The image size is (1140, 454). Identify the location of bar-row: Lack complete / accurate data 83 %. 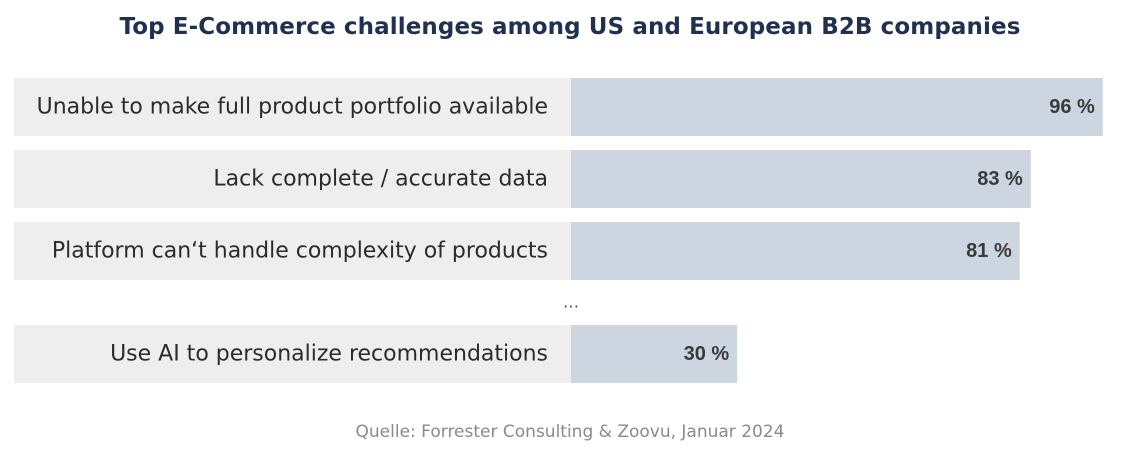
(522, 179).